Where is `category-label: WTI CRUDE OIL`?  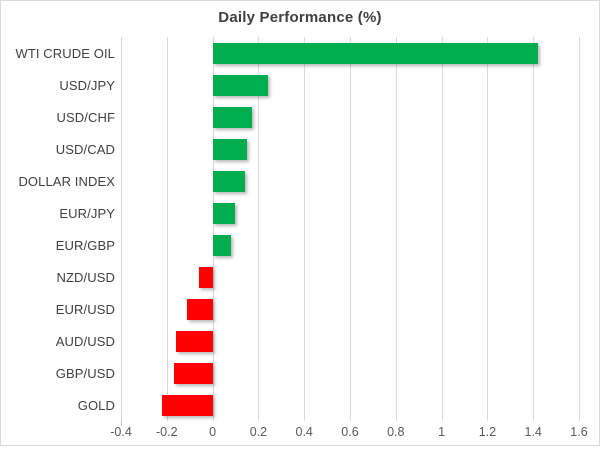
category-label: WTI CRUDE OIL is located at coordinates (65, 53).